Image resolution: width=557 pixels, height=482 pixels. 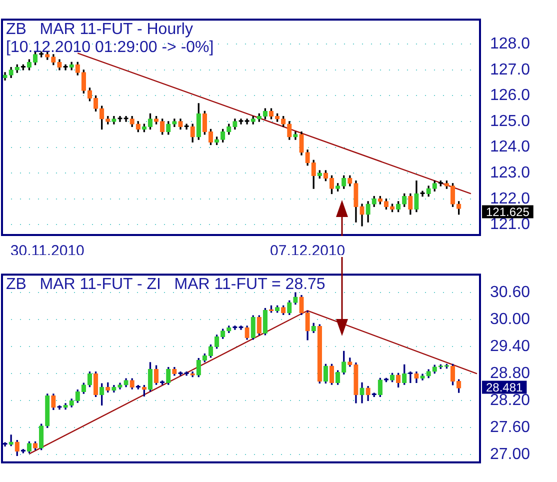 I want to click on y-tick-label: 126.0, so click(x=510, y=95).